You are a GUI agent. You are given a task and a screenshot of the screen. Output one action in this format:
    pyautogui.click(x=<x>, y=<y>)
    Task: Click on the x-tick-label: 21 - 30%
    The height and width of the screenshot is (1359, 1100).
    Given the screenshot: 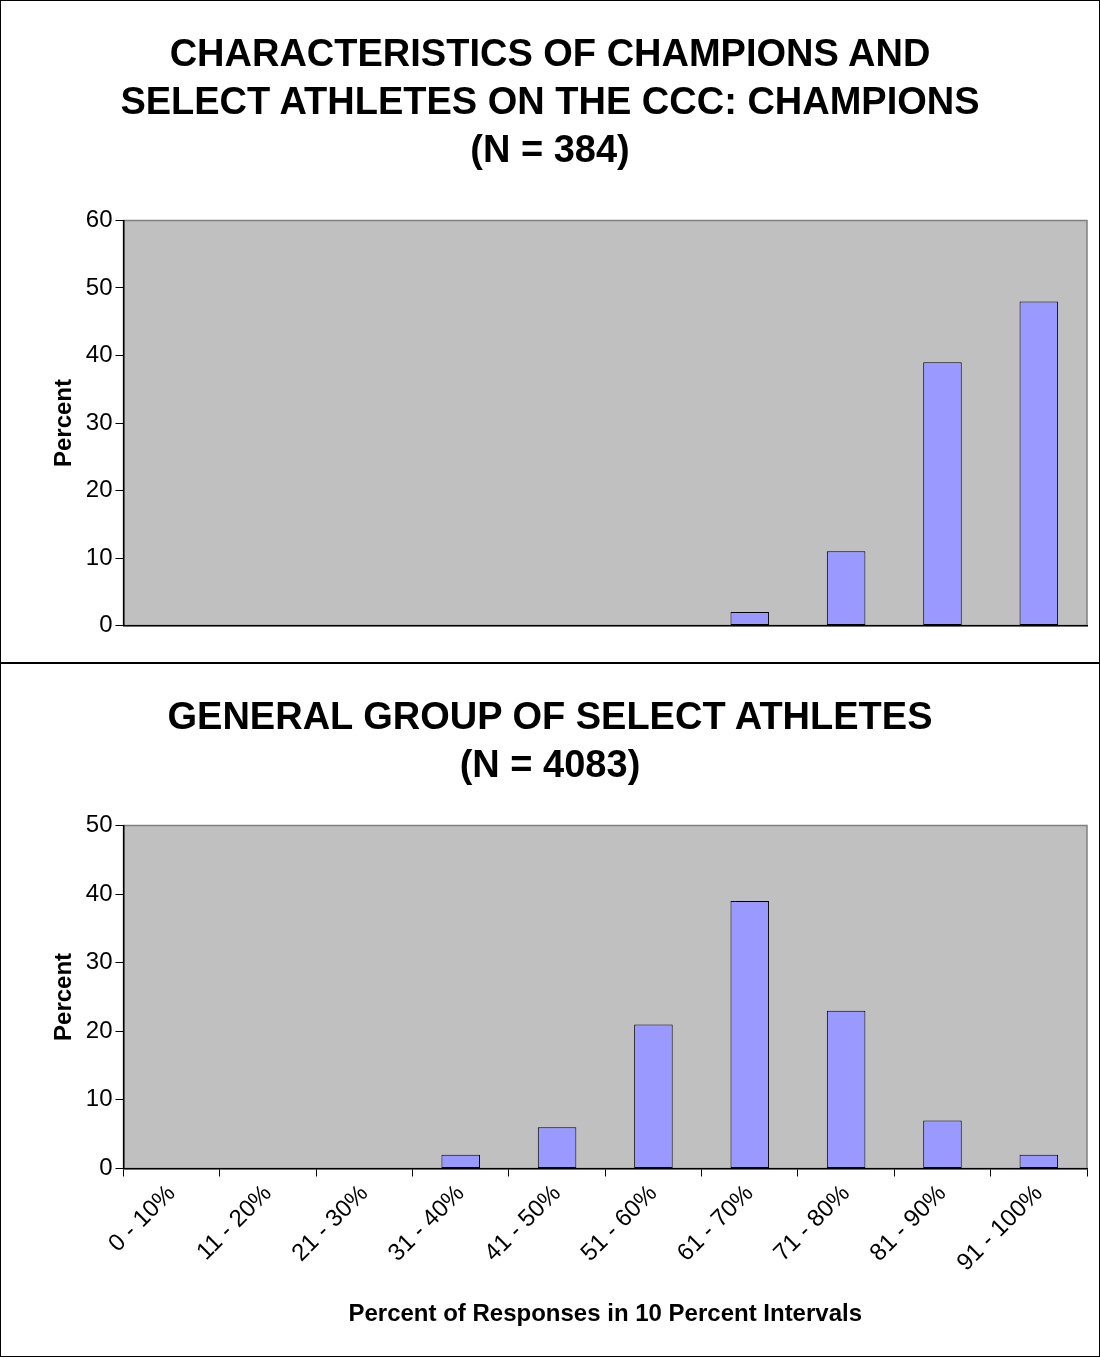 What is the action you would take?
    pyautogui.click(x=329, y=1222)
    